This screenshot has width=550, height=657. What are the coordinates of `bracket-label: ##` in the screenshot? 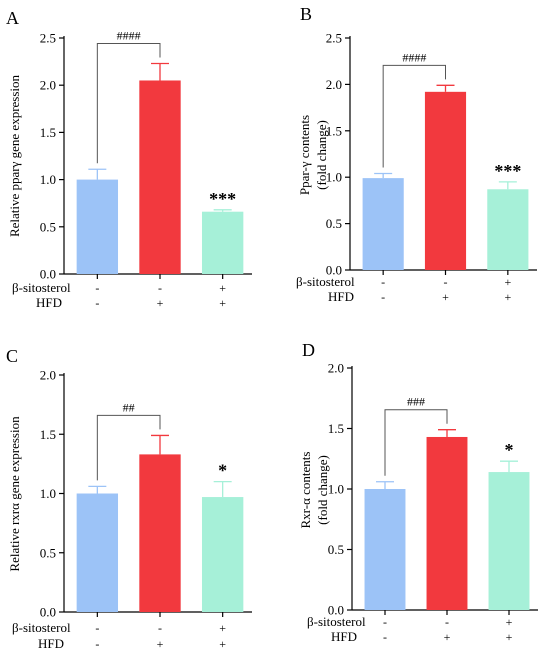 It's located at (129, 407).